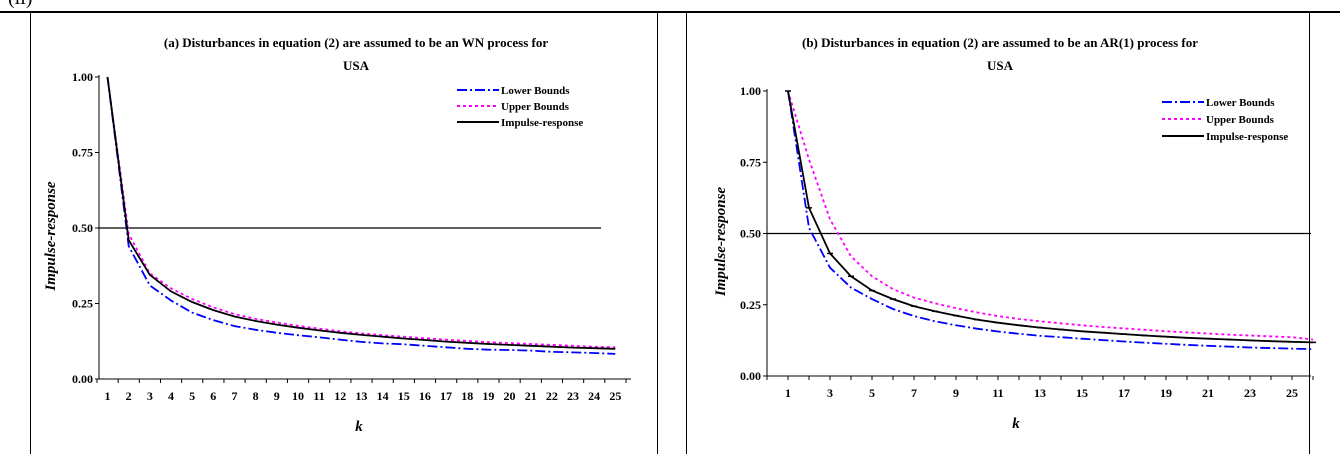  Describe the element at coordinates (467, 396) in the screenshot. I see `chart-a-x-tick-label: 18` at that location.